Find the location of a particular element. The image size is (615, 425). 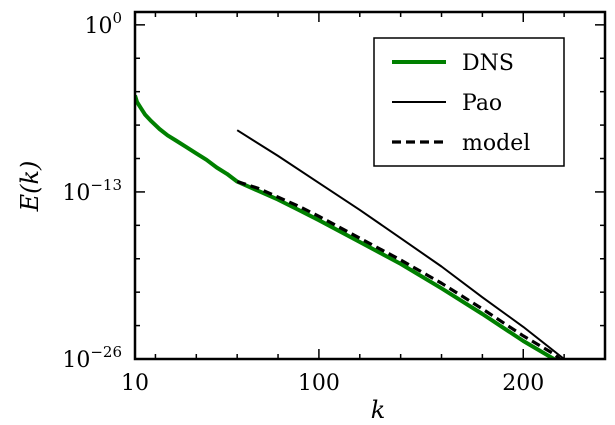

y-tick-label: 10−13 is located at coordinates (92, 191).